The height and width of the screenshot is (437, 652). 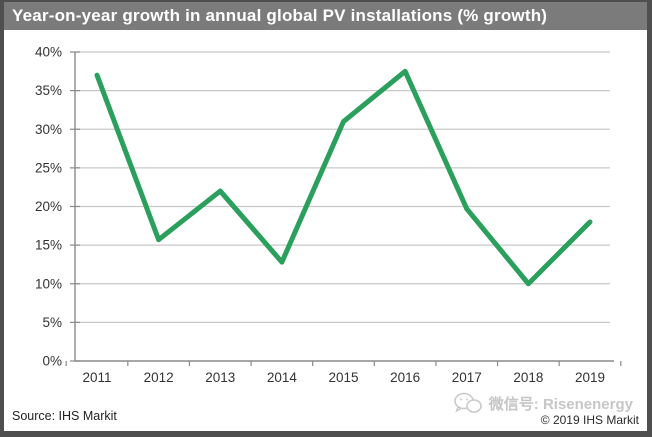 What do you see at coordinates (96, 377) in the screenshot?
I see `x-axis-label: 2011` at bounding box center [96, 377].